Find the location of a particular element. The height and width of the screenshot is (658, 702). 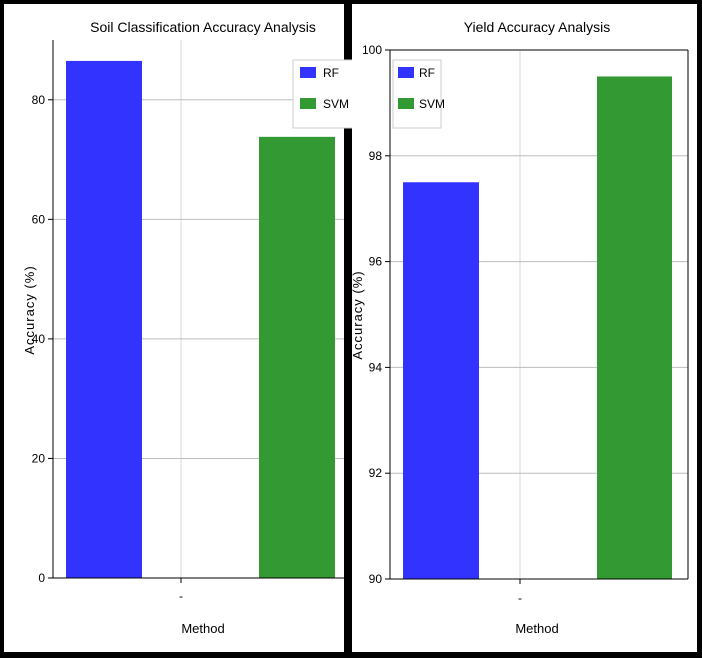

soil-y-tick-label-60: 60 is located at coordinates (39, 219).